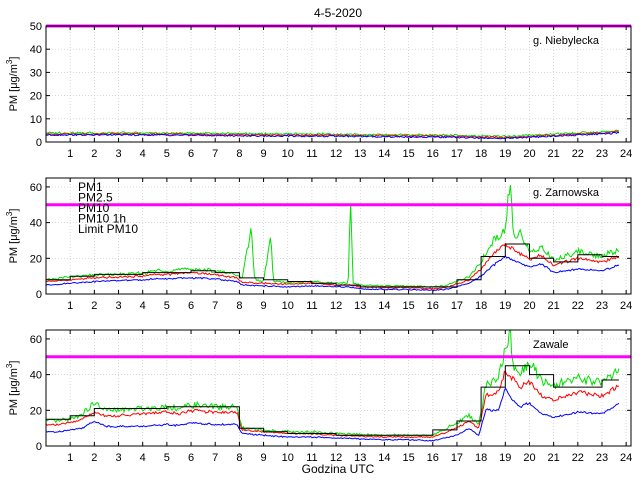  Describe the element at coordinates (550, 345) in the screenshot. I see `station-label: Zawale` at that location.